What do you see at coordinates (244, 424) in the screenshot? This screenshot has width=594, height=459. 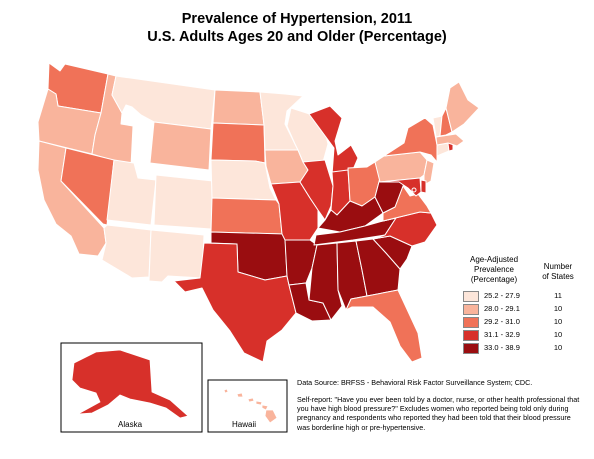 I see `hawaii-label: Hawaii` at bounding box center [244, 424].